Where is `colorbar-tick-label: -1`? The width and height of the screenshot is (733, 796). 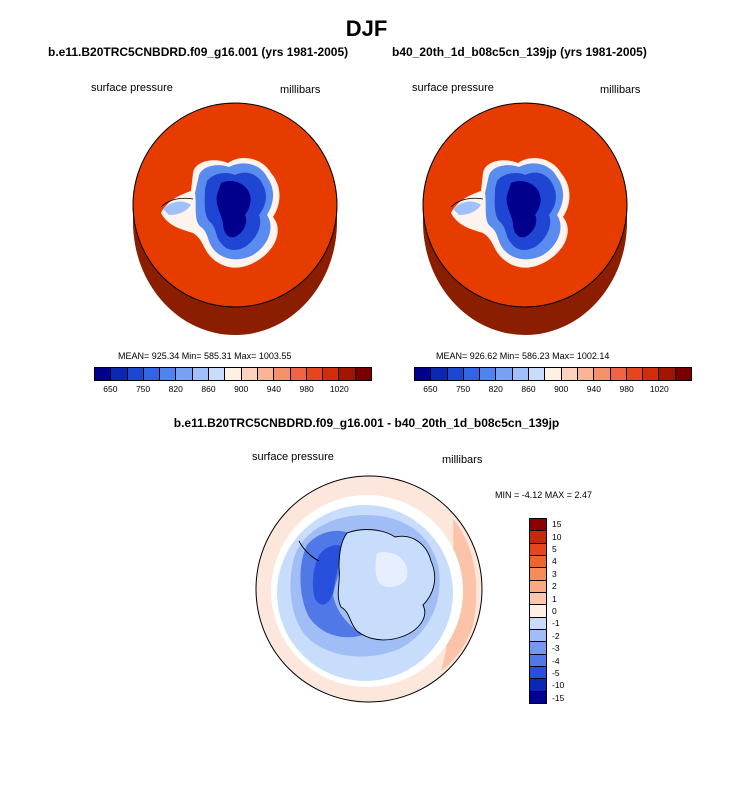 colorbar-tick-label: -1 is located at coordinates (556, 623).